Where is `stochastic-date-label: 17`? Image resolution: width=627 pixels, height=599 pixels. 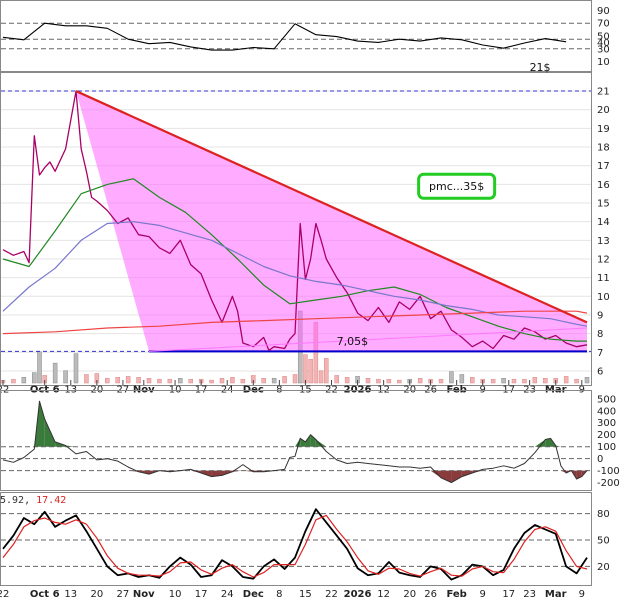 stochastic-date-label: 17 is located at coordinates (508, 594).